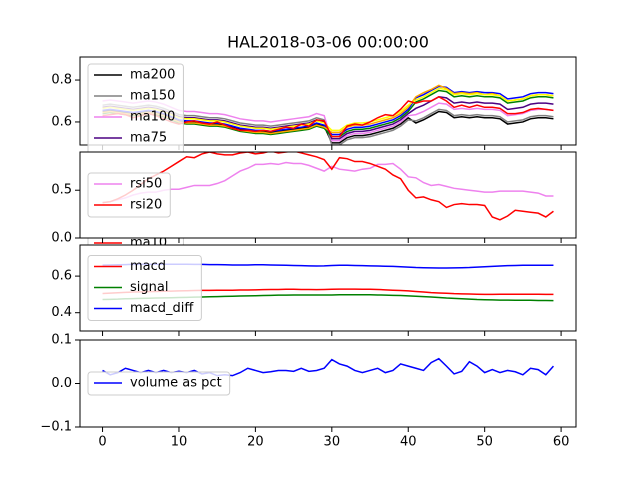 Image resolution: width=640 pixels, height=480 pixels. Describe the element at coordinates (255, 442) in the screenshot. I see `x-tick-label: 20` at that location.